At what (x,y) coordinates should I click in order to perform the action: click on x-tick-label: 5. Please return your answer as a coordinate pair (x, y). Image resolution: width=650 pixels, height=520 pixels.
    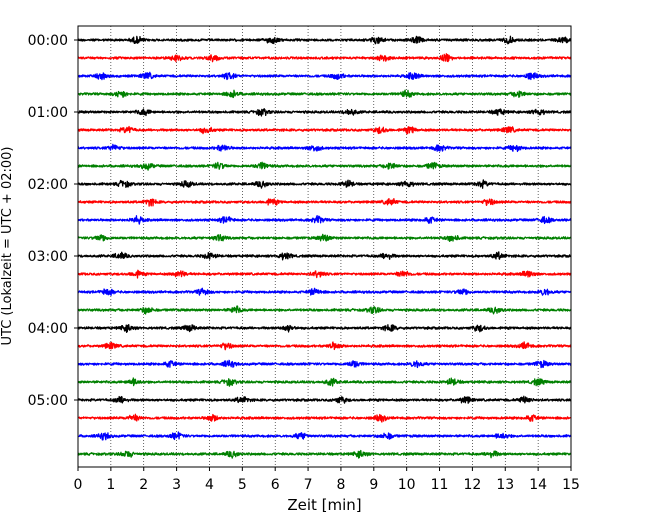
    Looking at the image, I should click on (242, 485).